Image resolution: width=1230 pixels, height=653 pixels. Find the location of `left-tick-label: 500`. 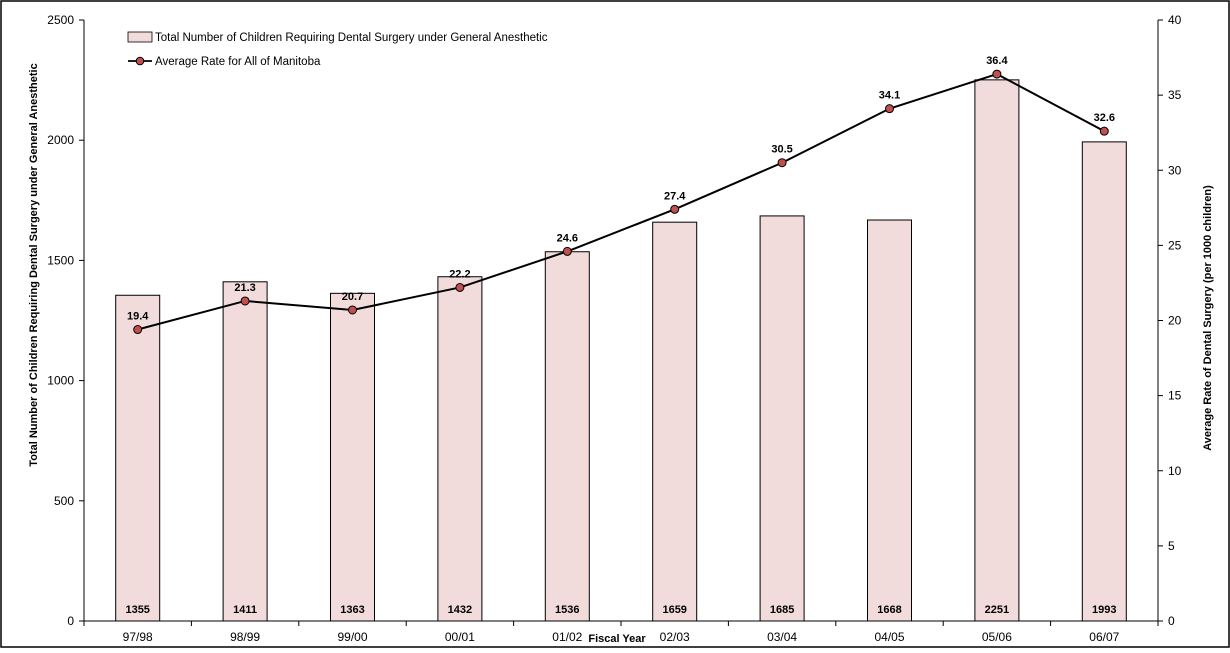

left-tick-label: 500 is located at coordinates (64, 501).